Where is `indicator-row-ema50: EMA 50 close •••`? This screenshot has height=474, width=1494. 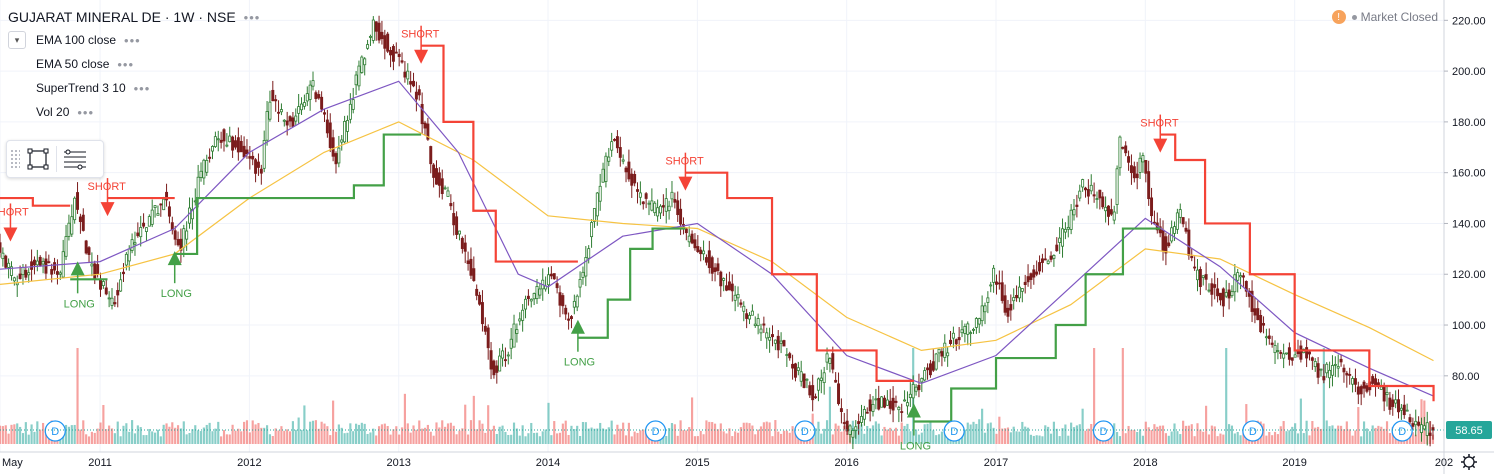 indicator-row-ema50: EMA 50 close ••• is located at coordinates (134, 64).